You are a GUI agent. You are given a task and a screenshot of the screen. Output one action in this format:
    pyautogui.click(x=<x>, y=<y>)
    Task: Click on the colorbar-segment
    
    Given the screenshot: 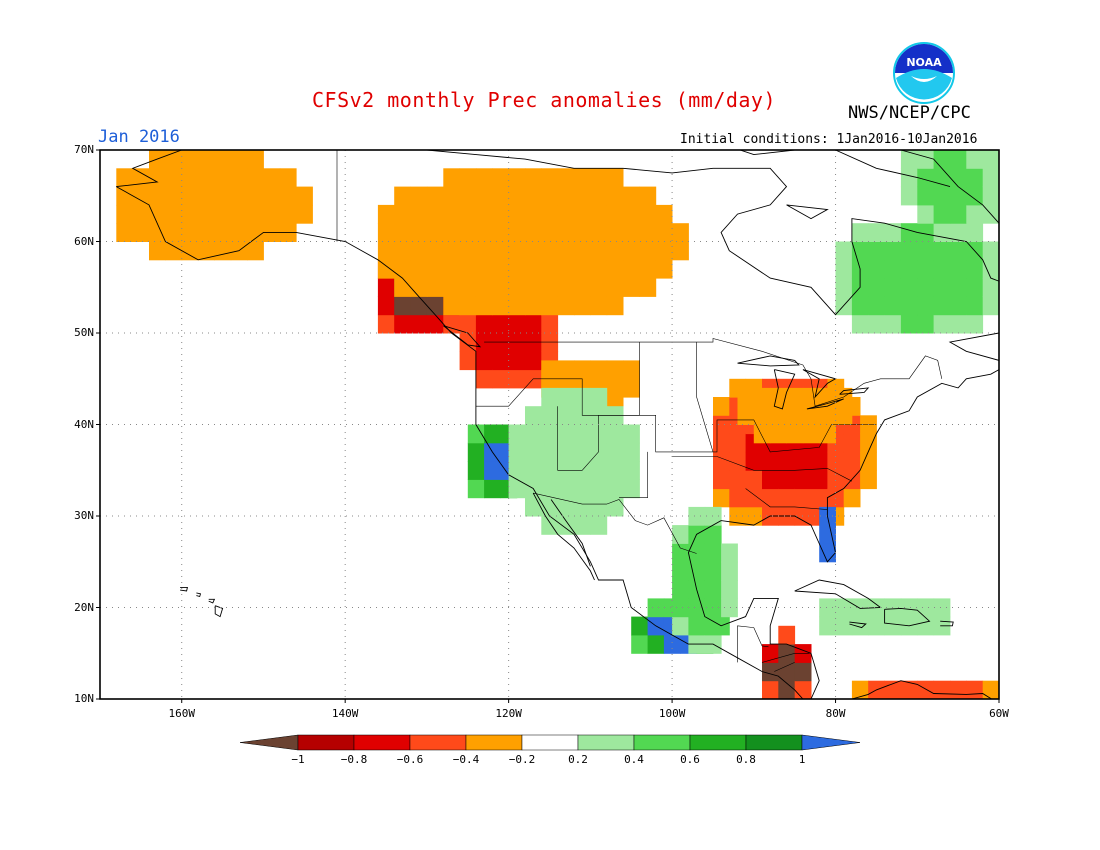 What is the action you would take?
    pyautogui.click(x=438, y=742)
    